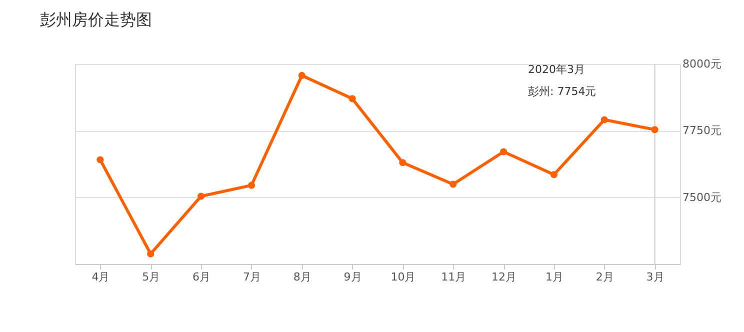  Describe the element at coordinates (353, 277) in the screenshot. I see `x-tick-label: 9月` at that location.